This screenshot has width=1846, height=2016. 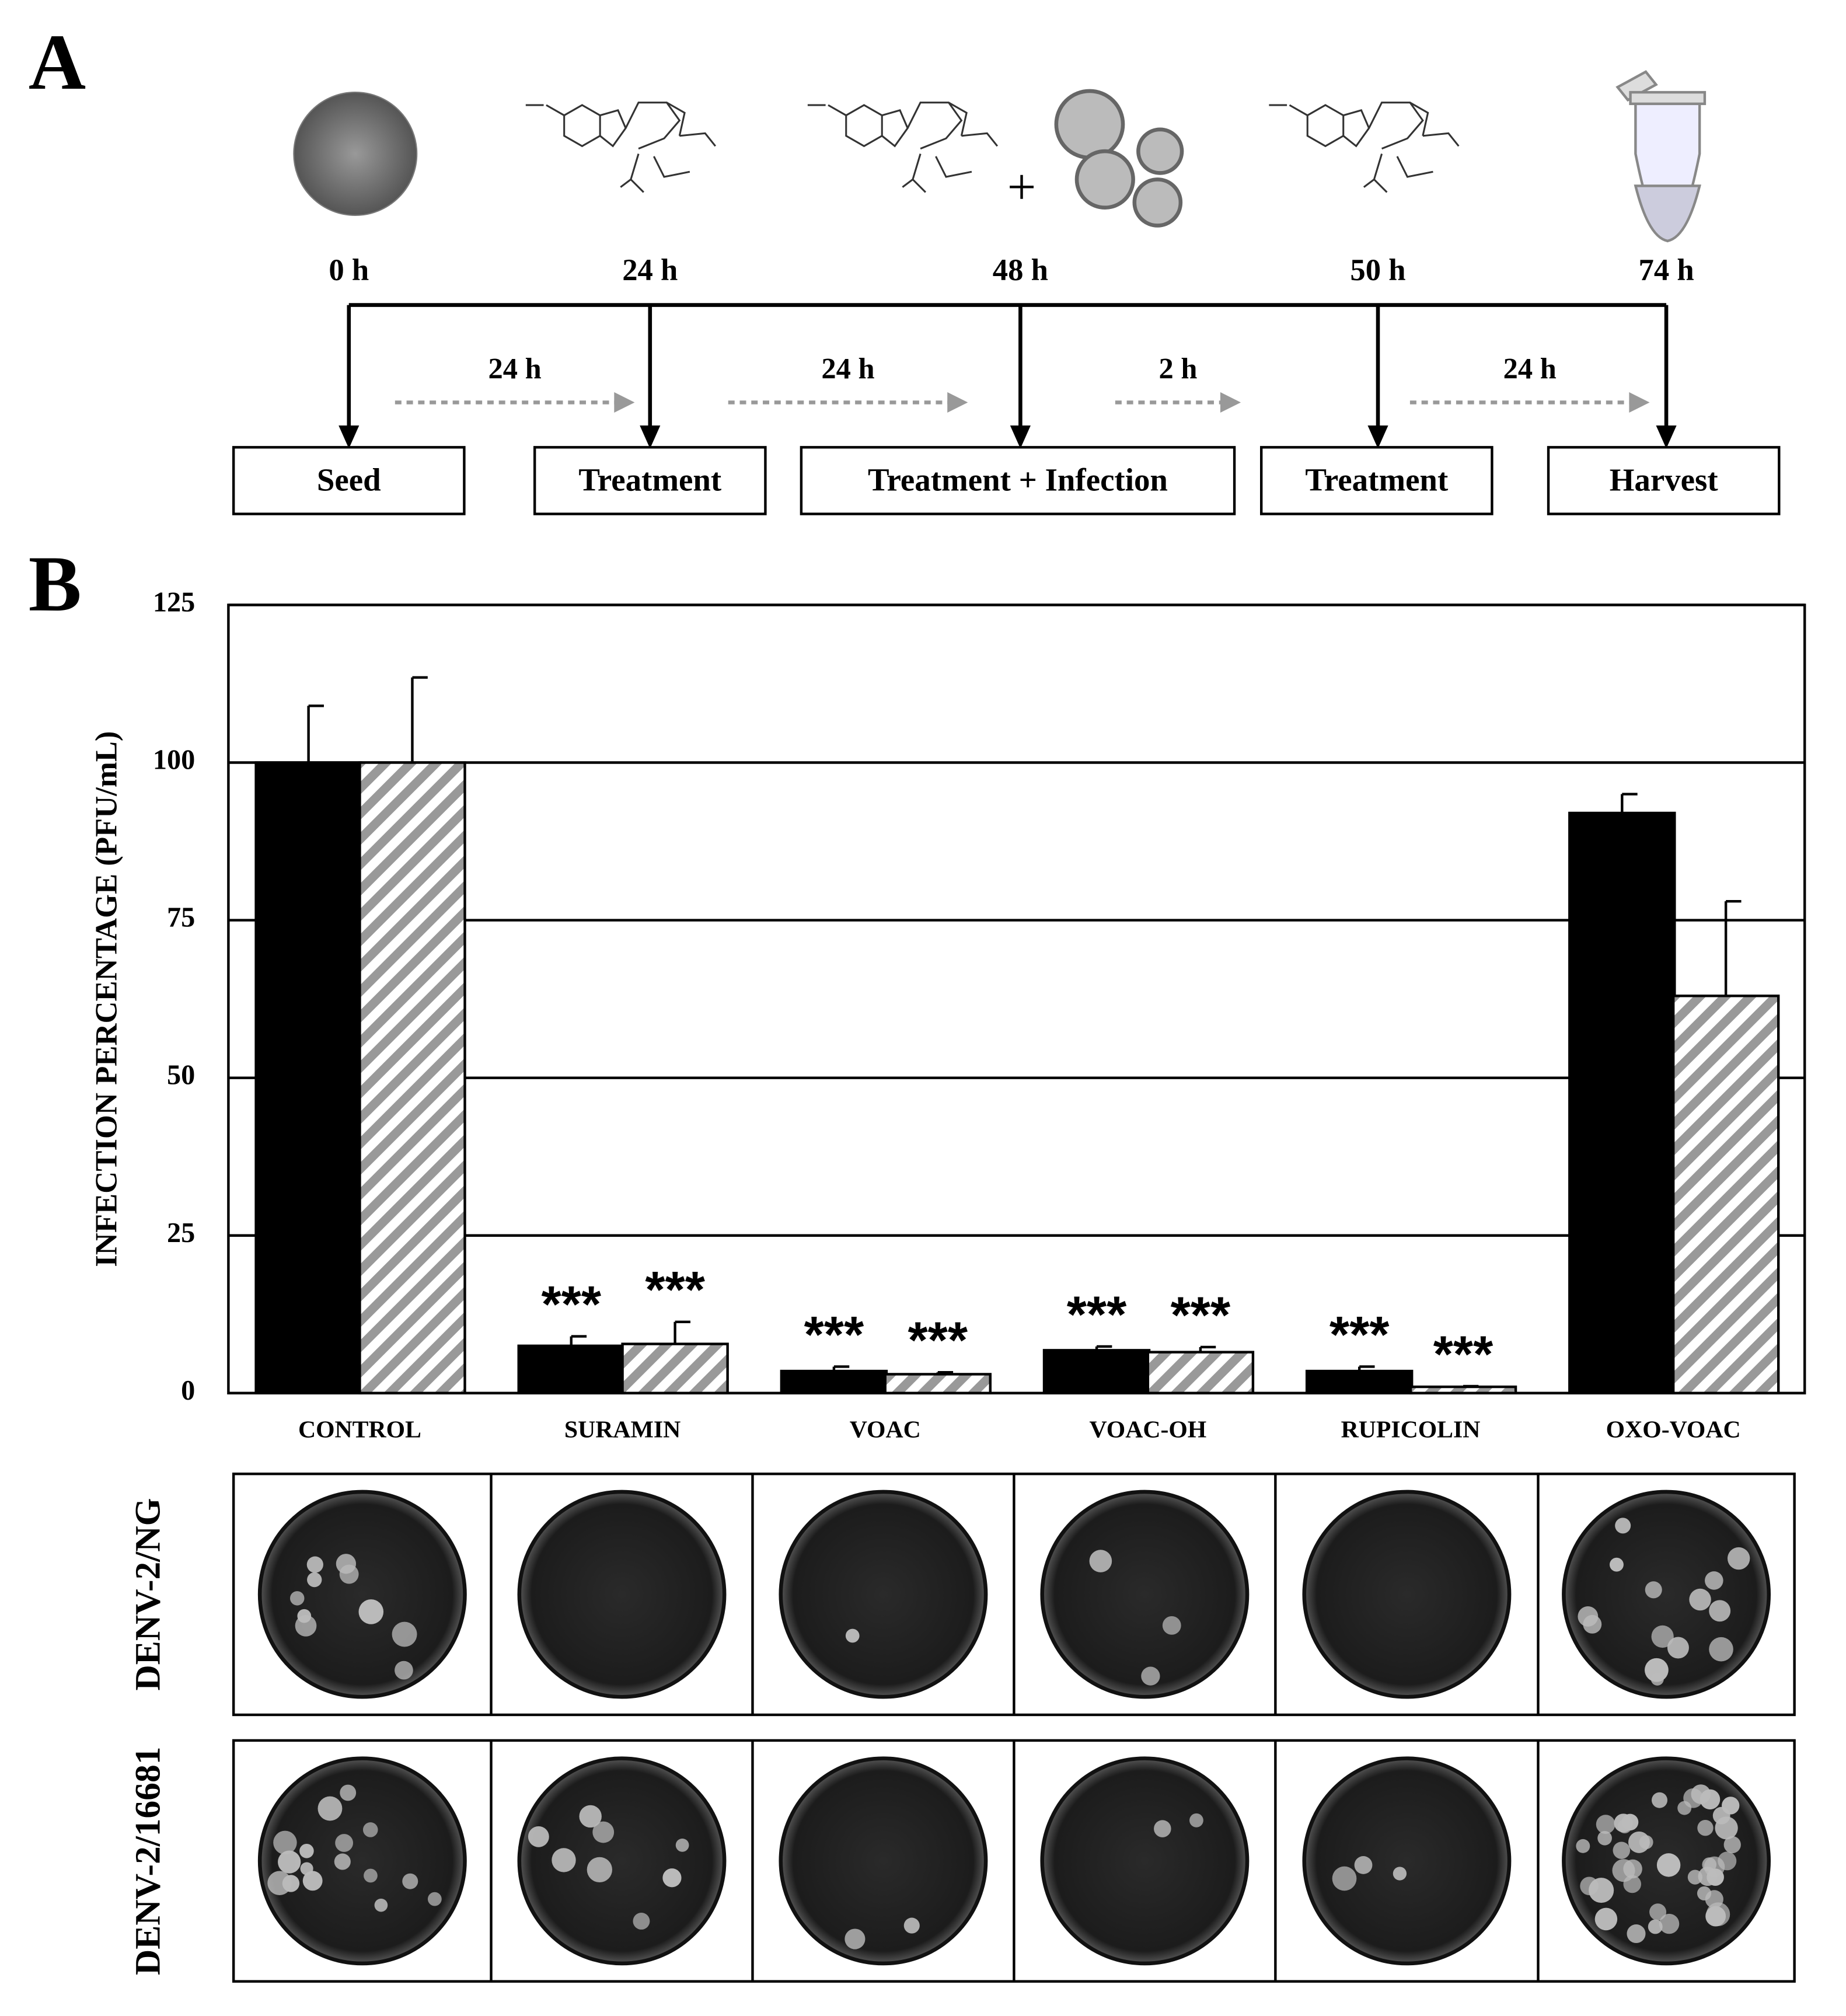 I want to click on time-label: 0 h, so click(x=349, y=270).